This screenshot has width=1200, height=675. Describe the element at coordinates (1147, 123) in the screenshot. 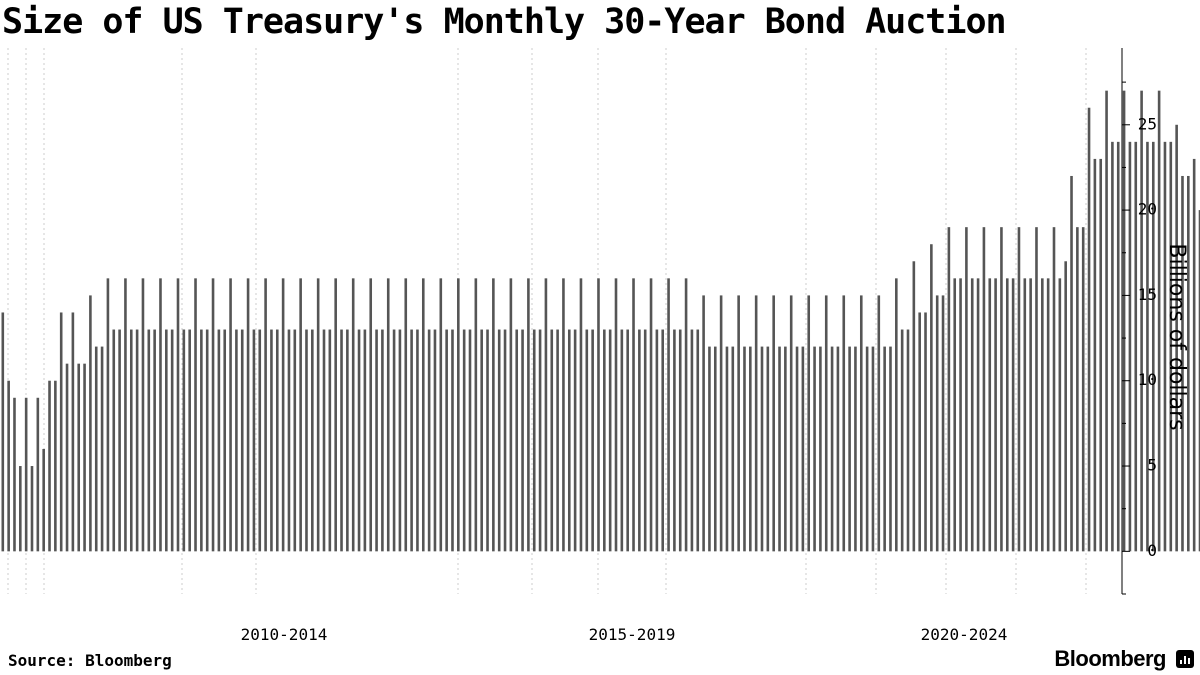

I see `y-tick-label: 25` at that location.